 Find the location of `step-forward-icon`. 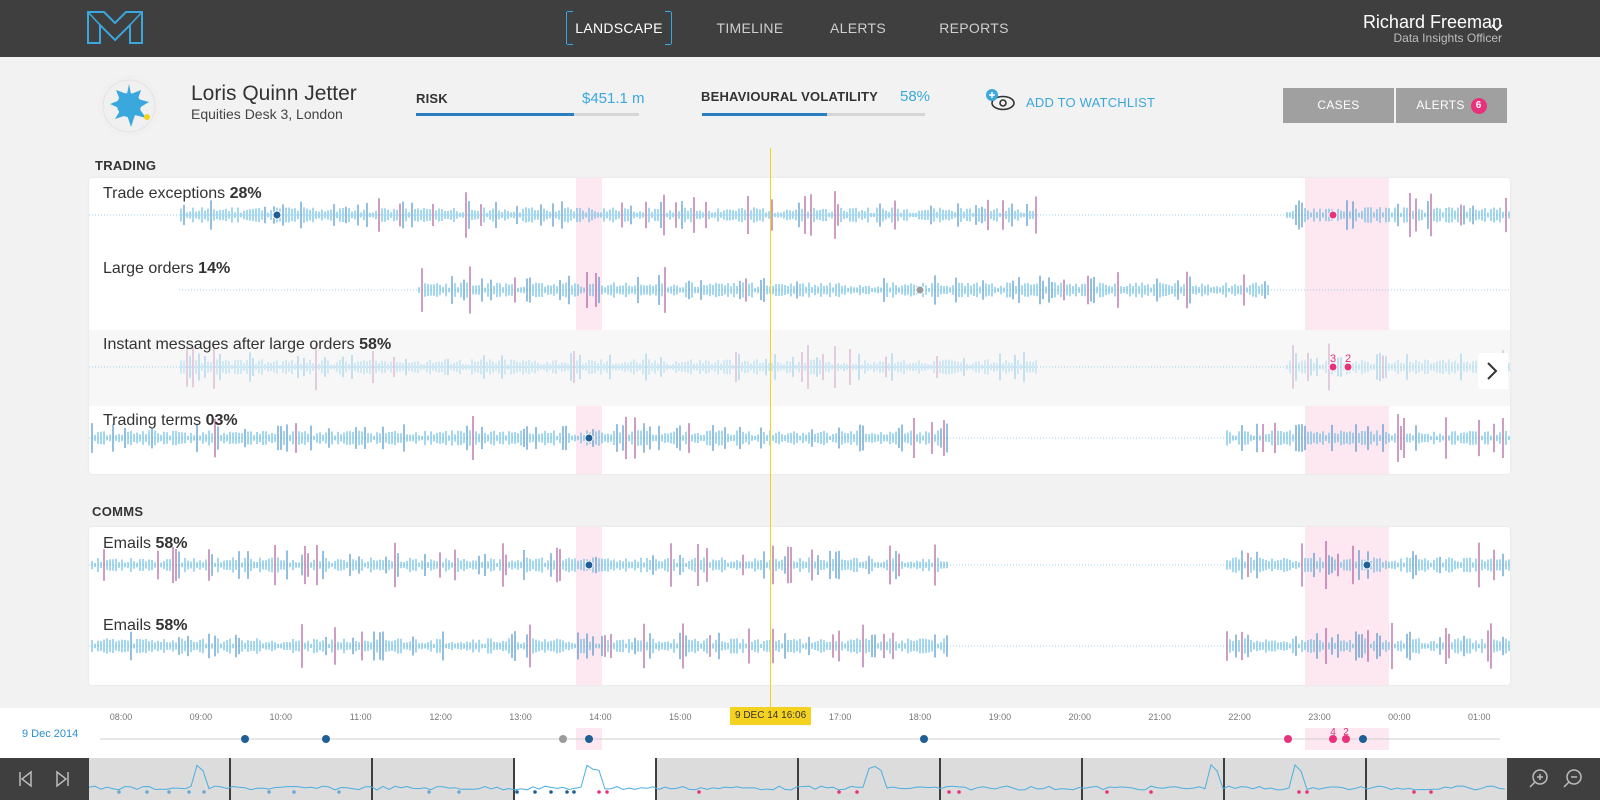

step-forward-icon is located at coordinates (61, 779).